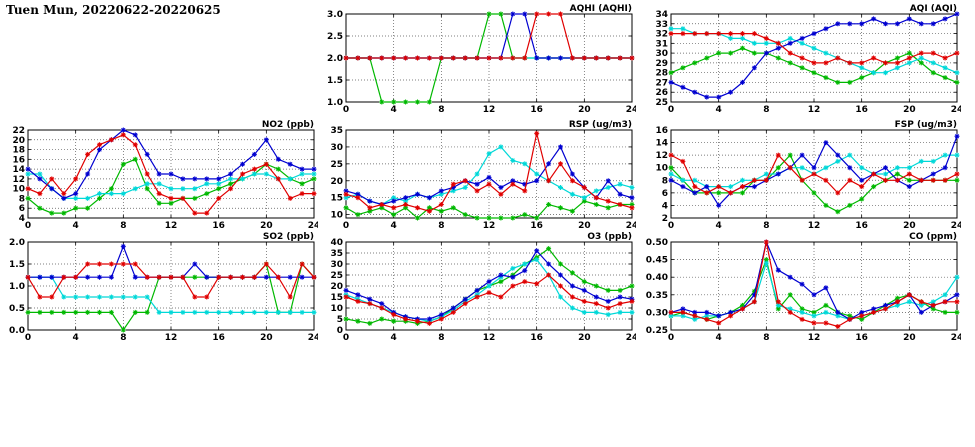 The image size is (975, 447). Describe the element at coordinates (335, 37) in the screenshot. I see `svg-text: 2.5` at that location.